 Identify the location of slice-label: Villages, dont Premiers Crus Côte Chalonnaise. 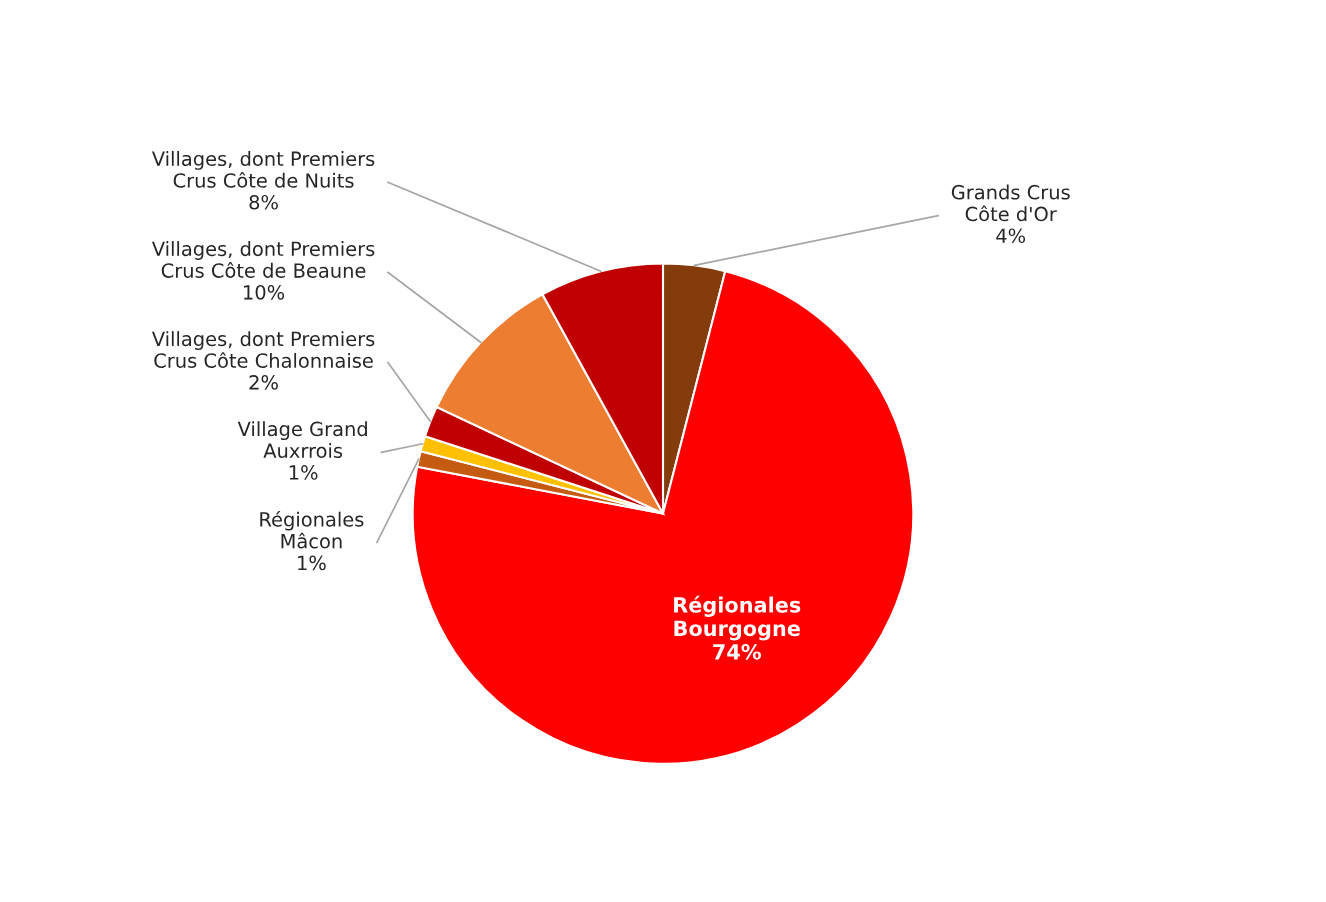
(263, 349).